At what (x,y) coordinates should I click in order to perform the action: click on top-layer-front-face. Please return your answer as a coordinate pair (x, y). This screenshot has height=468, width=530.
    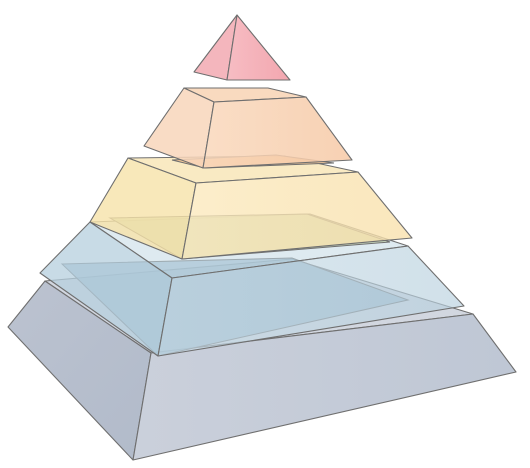
    Looking at the image, I should click on (258, 47).